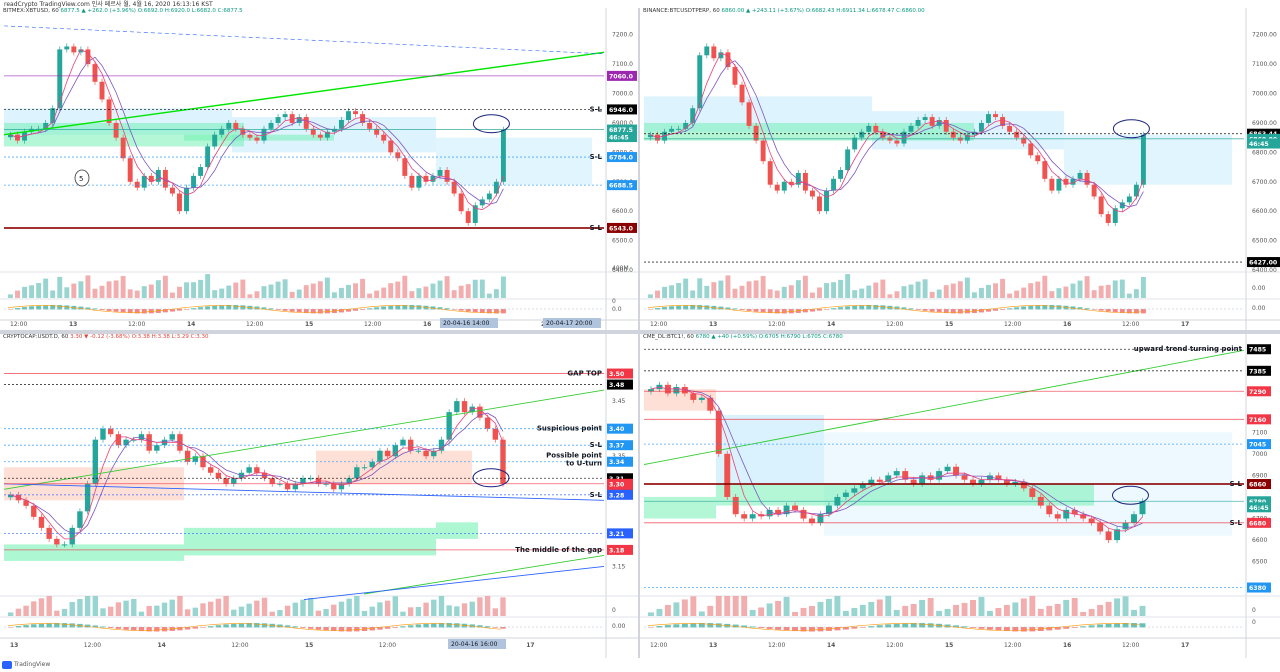 The image size is (1280, 672). I want to click on panel-divider-horizontal, so click(640, 332).